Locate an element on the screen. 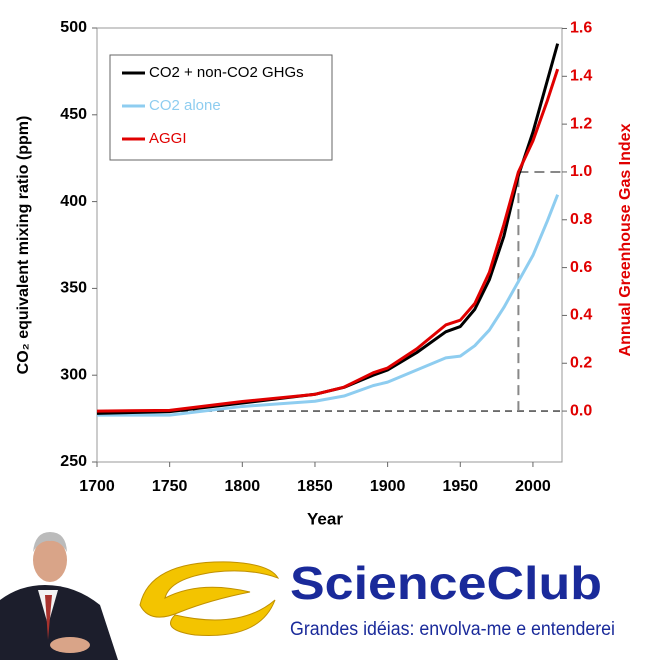 The height and width of the screenshot is (665, 660). brand-tagline: Grandes idéias: envolva-me e entenderei is located at coordinates (452, 629).